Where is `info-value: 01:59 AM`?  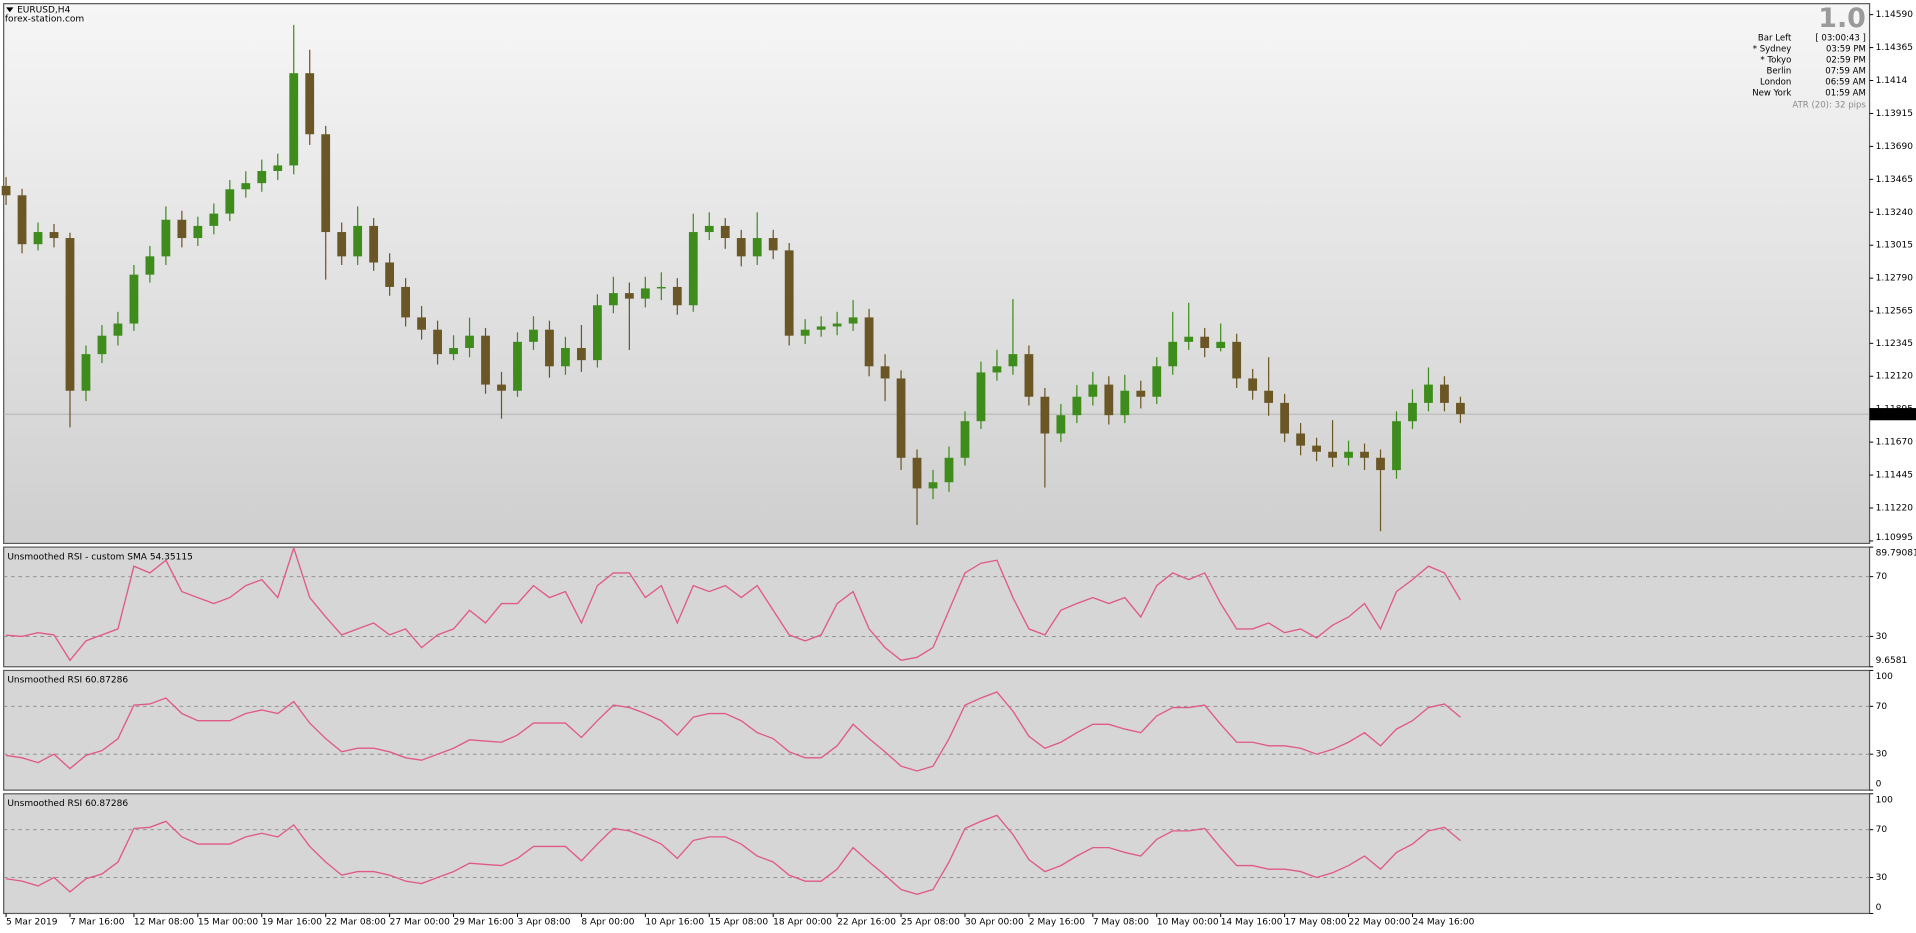
info-value: 01:59 AM is located at coordinates (1845, 93).